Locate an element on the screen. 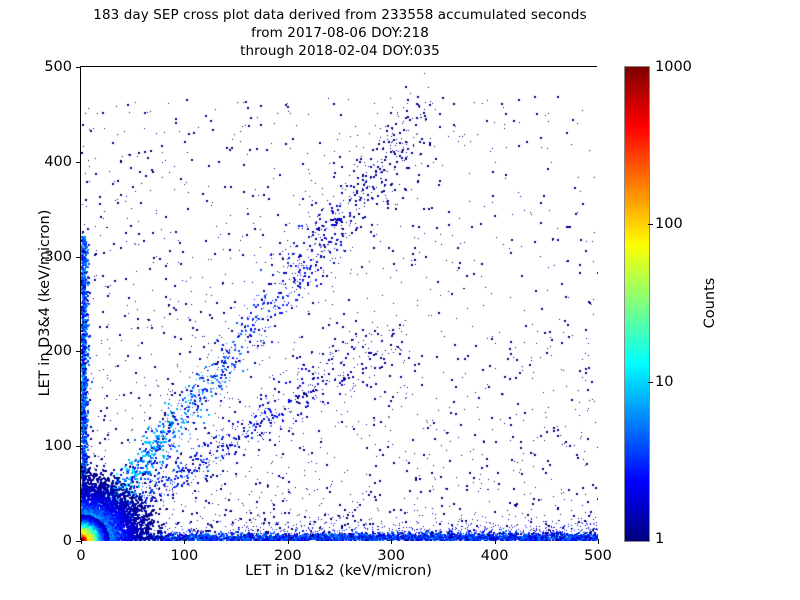  y-tick-label: 100 is located at coordinates (58, 446).